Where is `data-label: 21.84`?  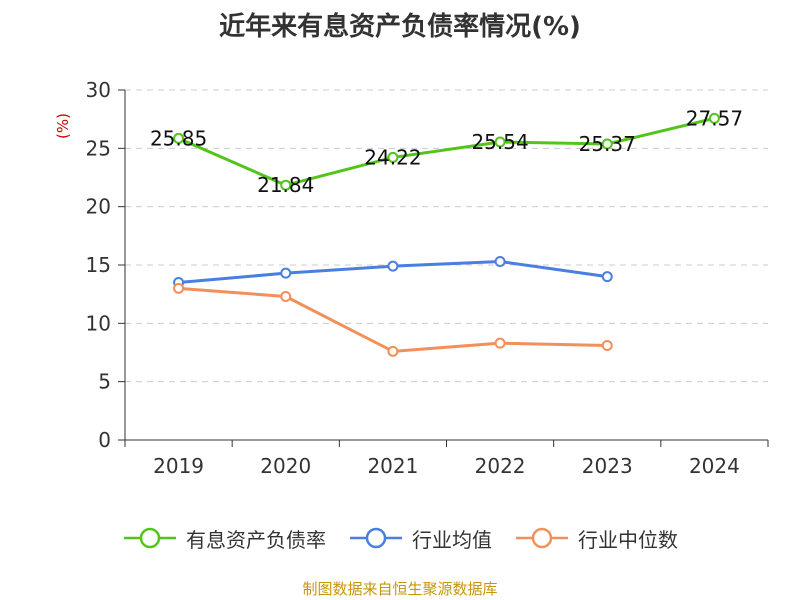 data-label: 21.84 is located at coordinates (285, 185).